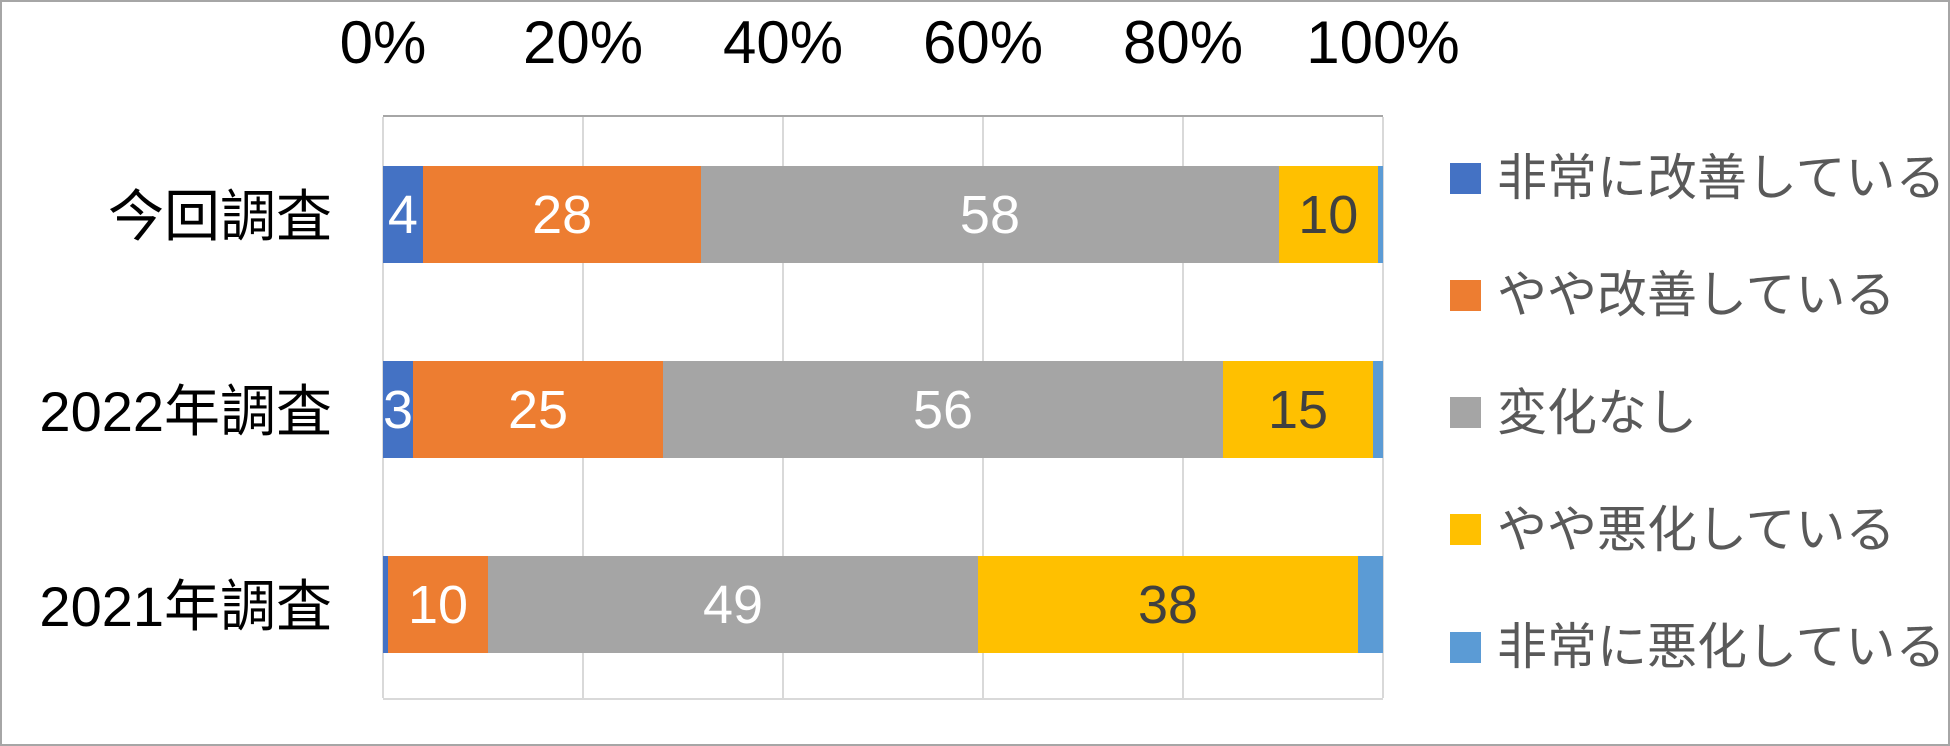  I want to click on x-axis-tick-label: 60%, so click(983, 42).